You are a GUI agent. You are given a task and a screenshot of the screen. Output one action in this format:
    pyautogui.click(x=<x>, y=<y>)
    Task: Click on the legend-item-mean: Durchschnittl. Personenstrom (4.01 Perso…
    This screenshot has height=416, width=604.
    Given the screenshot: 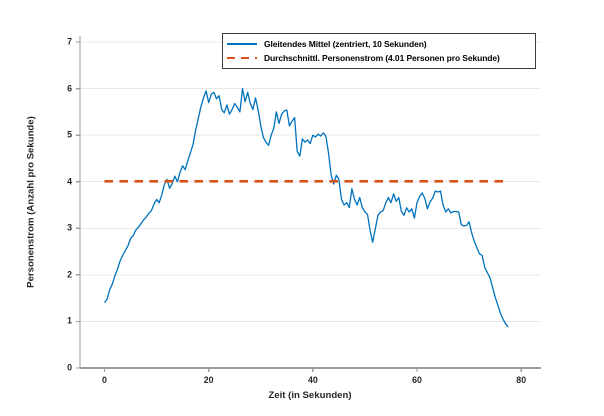 What is the action you would take?
    pyautogui.click(x=379, y=58)
    